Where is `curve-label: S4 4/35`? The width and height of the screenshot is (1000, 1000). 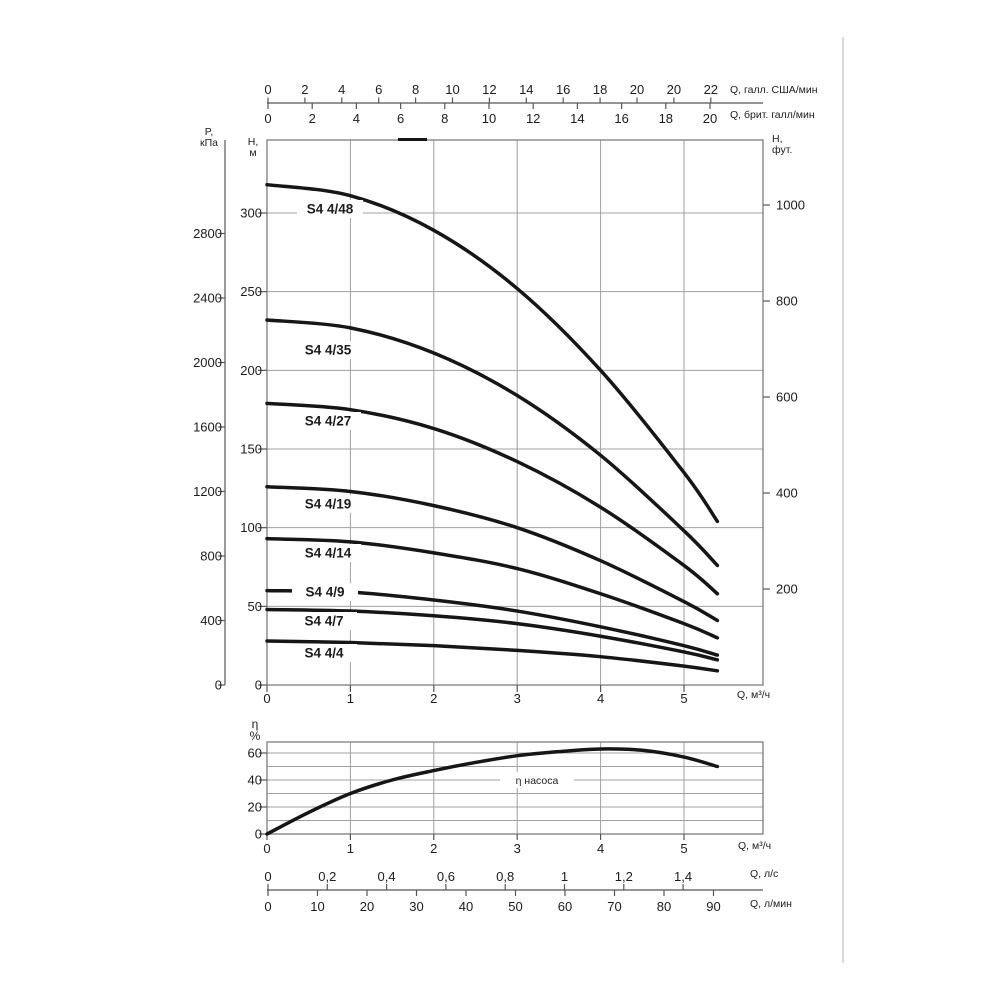
curve-label: S4 4/35 is located at coordinates (328, 350).